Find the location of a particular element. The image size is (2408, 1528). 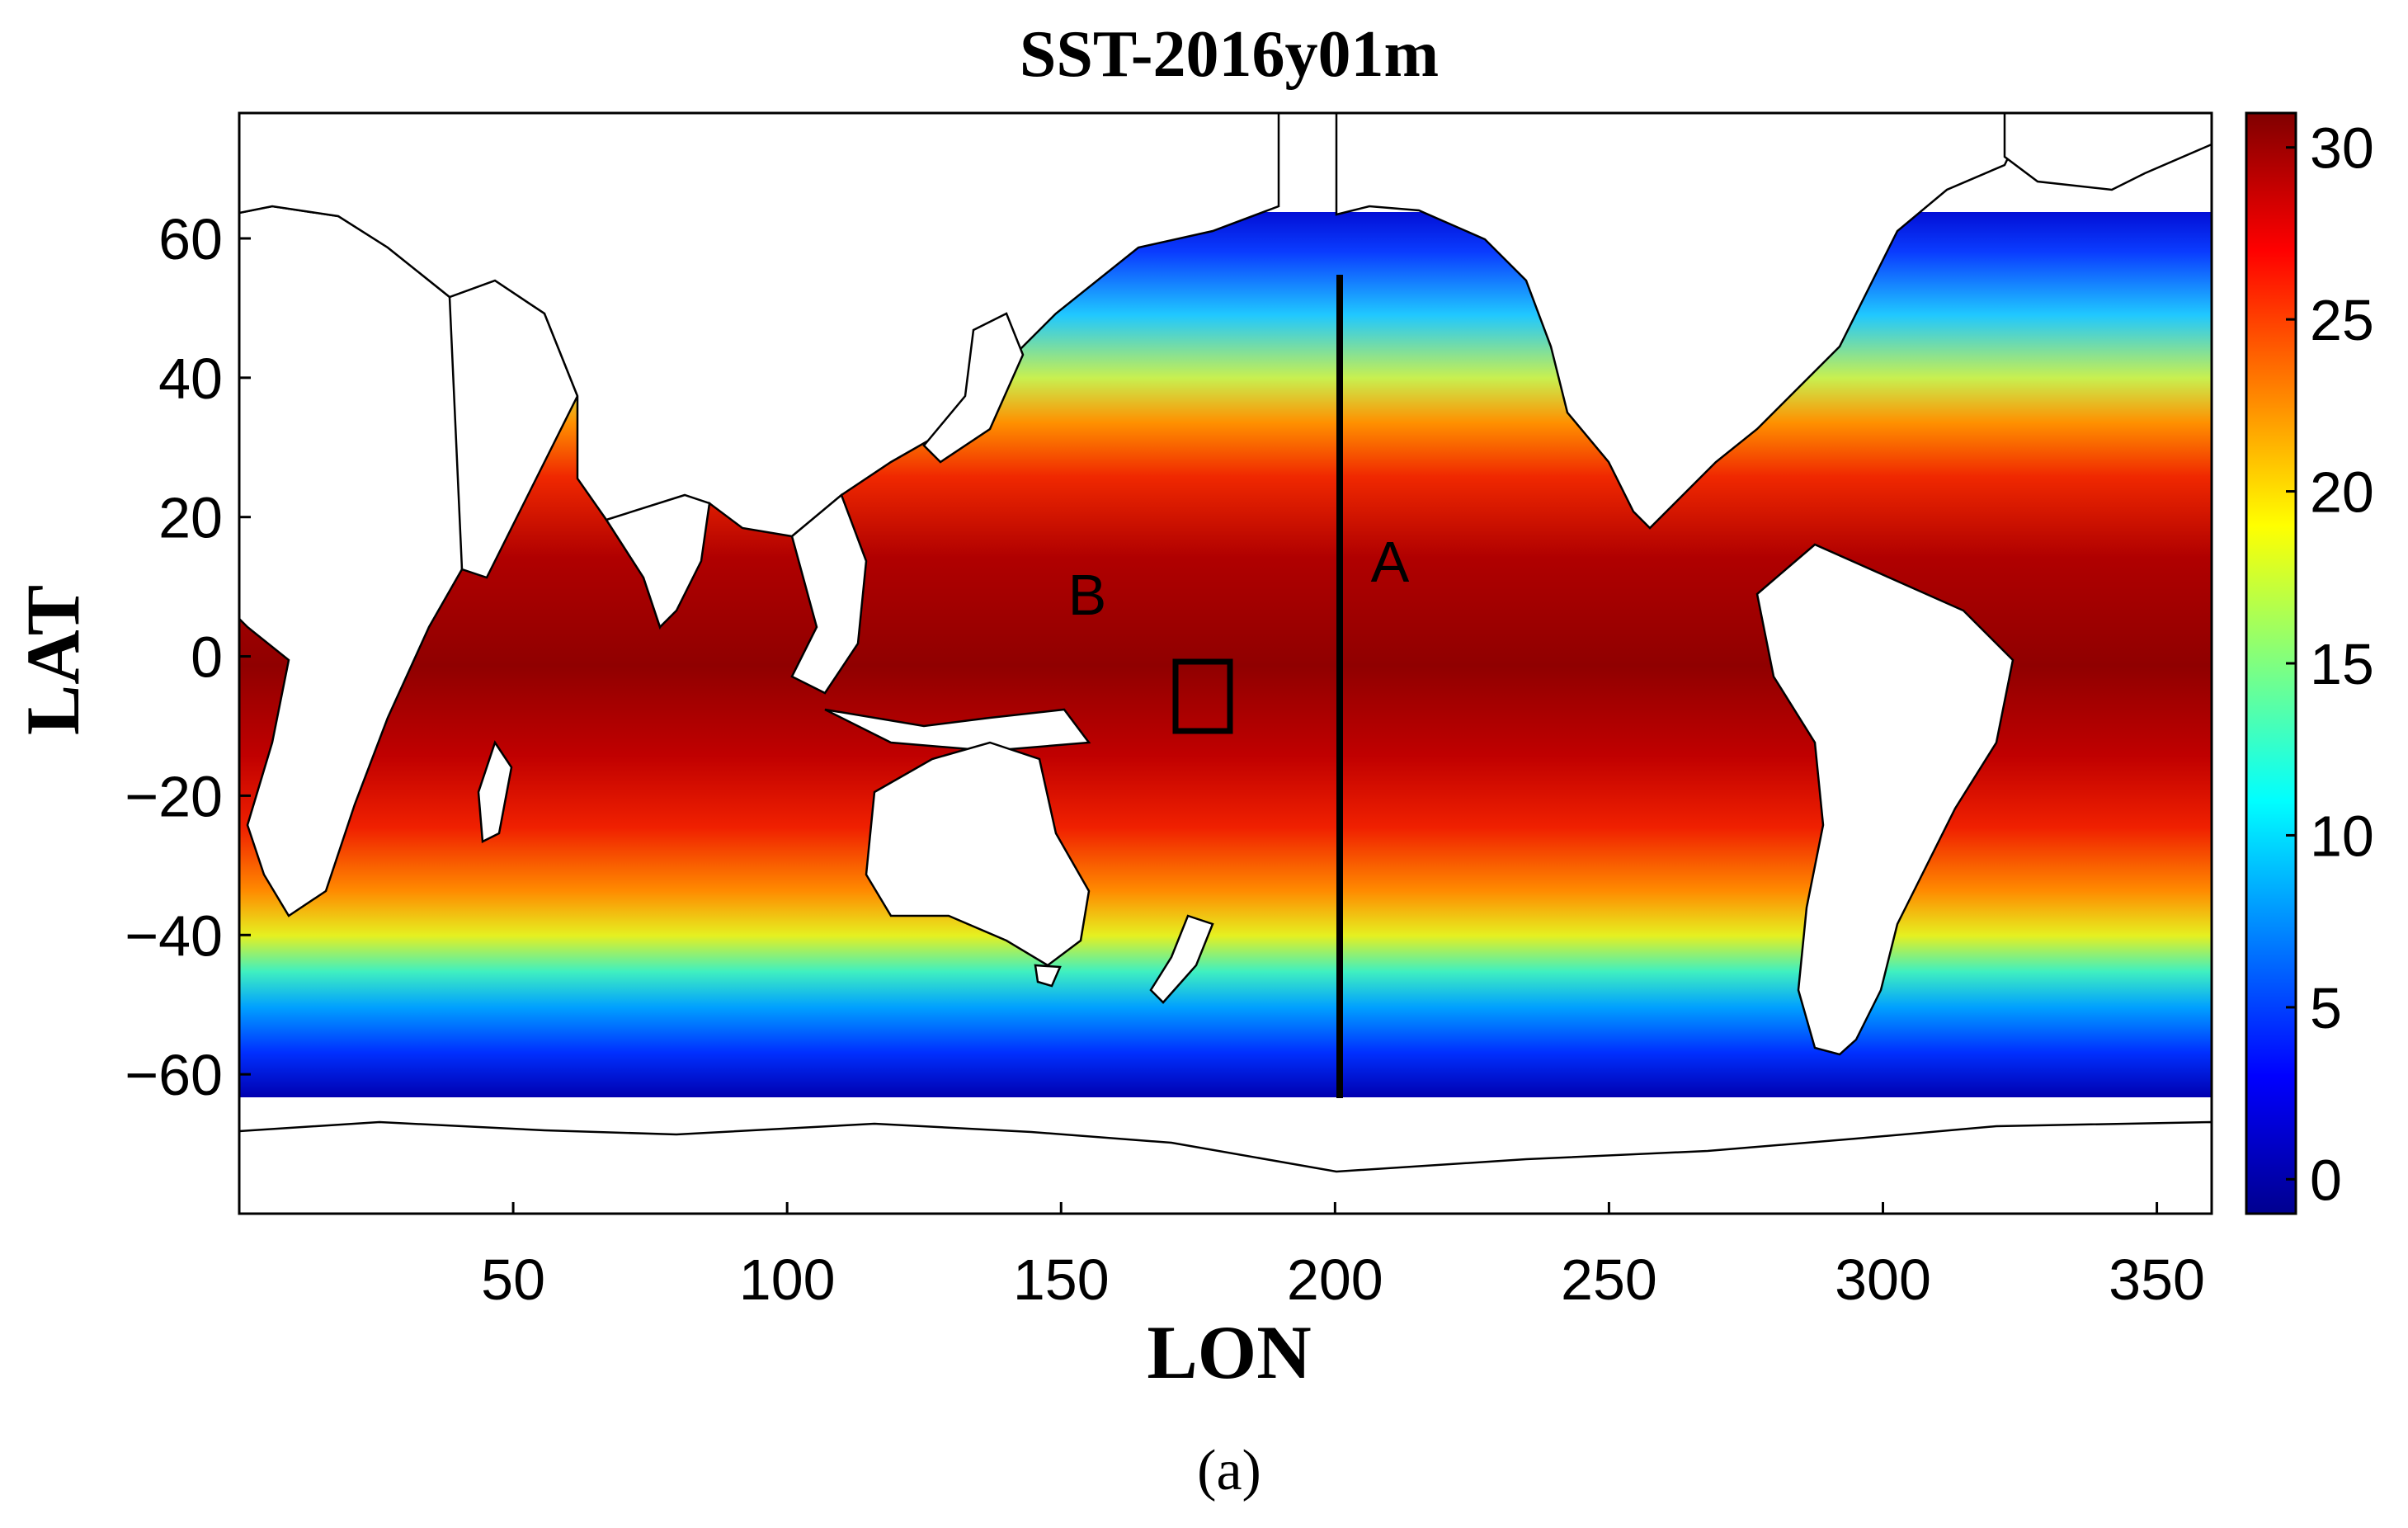

colorbar-tick-label: 5 is located at coordinates (2326, 1008).